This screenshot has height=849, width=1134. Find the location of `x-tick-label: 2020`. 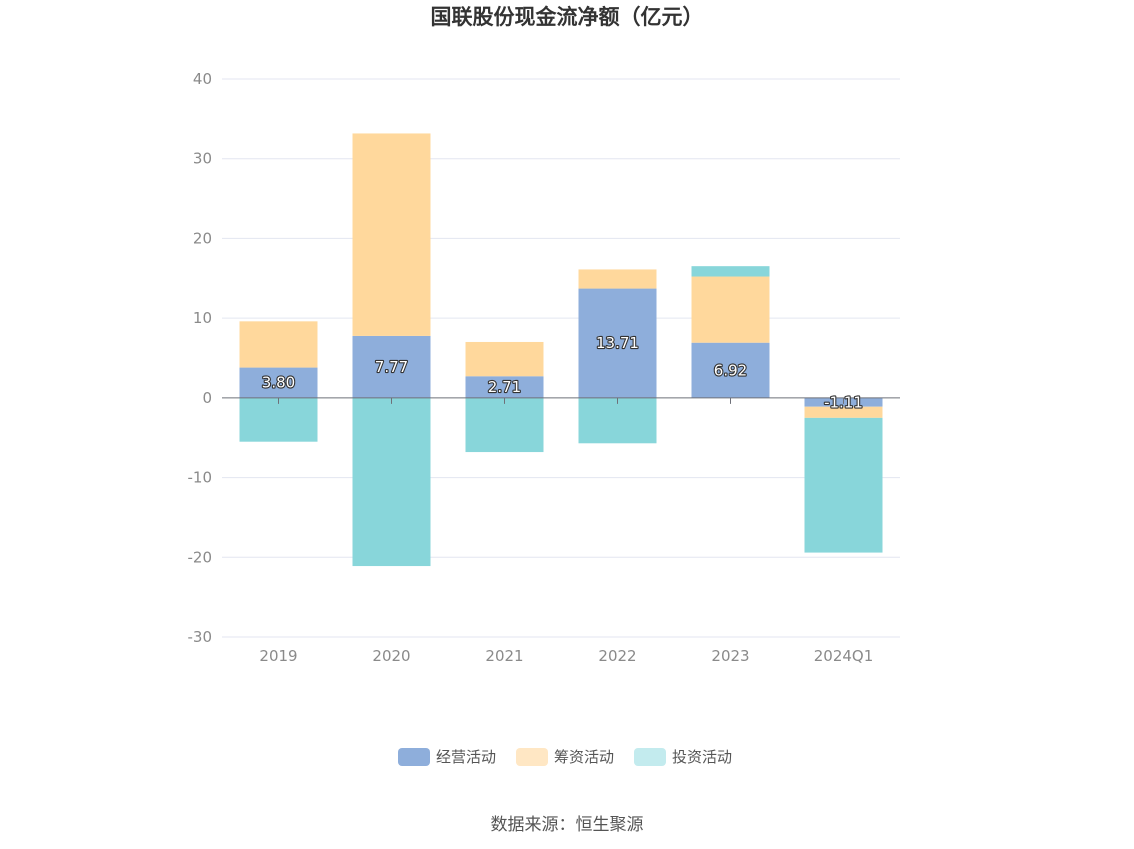

x-tick-label: 2020 is located at coordinates (391, 656).